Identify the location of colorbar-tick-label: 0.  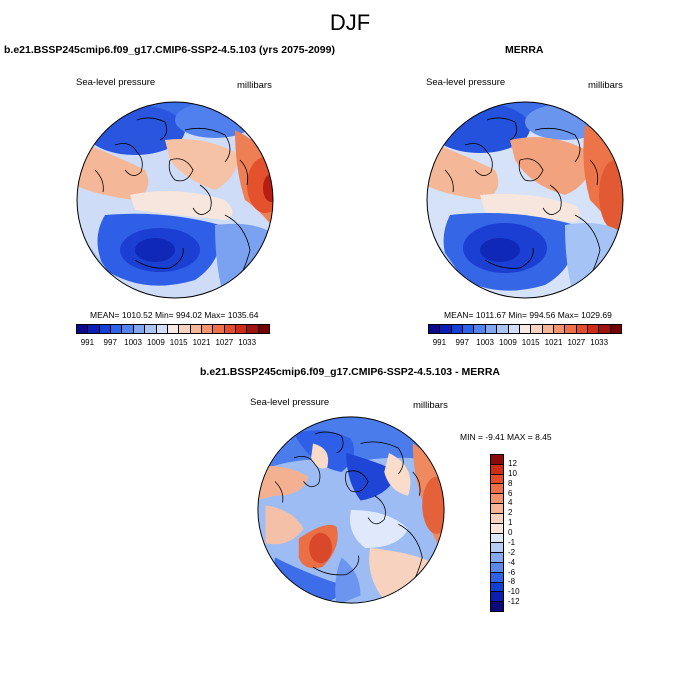
(510, 532).